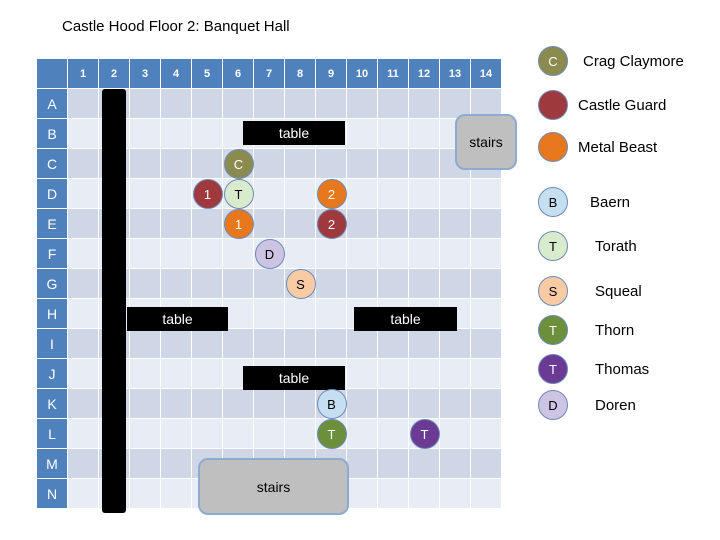 The height and width of the screenshot is (540, 720). I want to click on token-baern: B, so click(331, 404).